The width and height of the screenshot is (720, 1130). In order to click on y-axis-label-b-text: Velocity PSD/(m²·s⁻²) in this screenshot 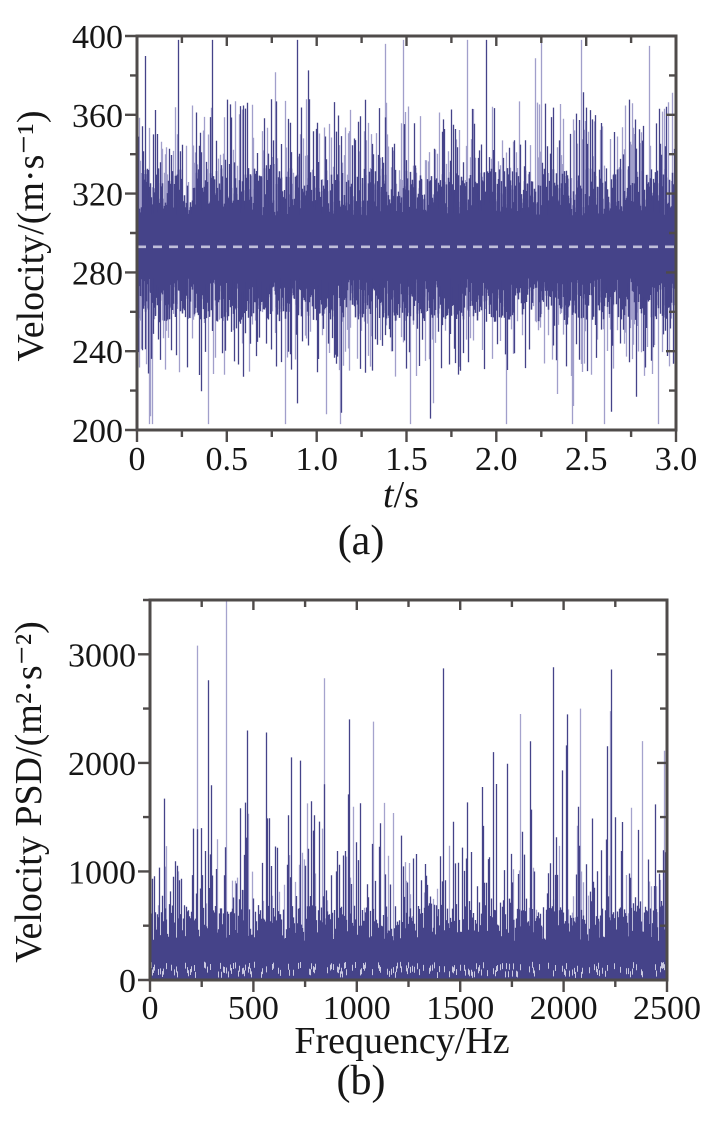, I will do `click(29, 792)`.